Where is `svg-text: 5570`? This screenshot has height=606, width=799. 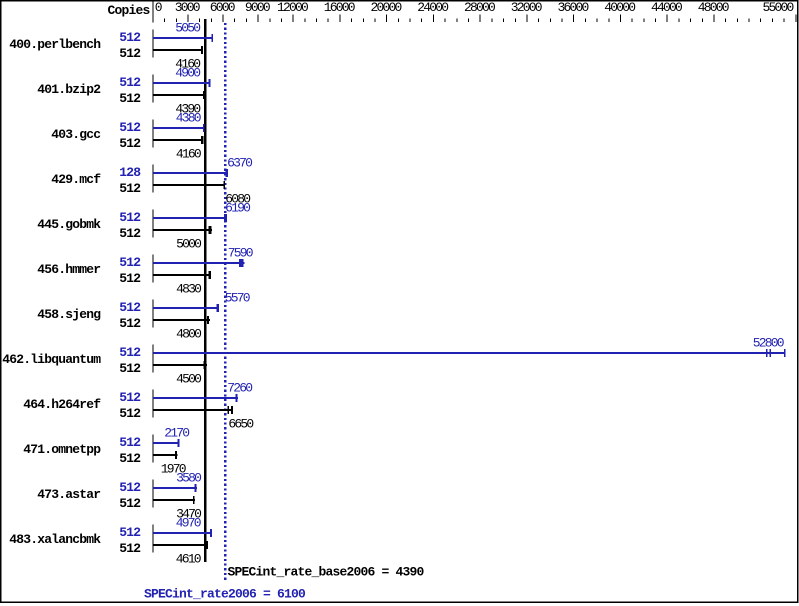
svg-text: 5570 is located at coordinates (237, 298).